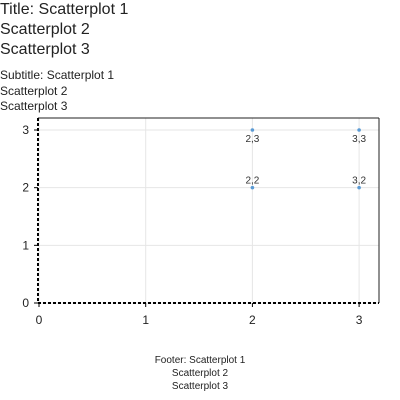  Describe the element at coordinates (25, 130) in the screenshot. I see `y-tick-label: 3` at that location.